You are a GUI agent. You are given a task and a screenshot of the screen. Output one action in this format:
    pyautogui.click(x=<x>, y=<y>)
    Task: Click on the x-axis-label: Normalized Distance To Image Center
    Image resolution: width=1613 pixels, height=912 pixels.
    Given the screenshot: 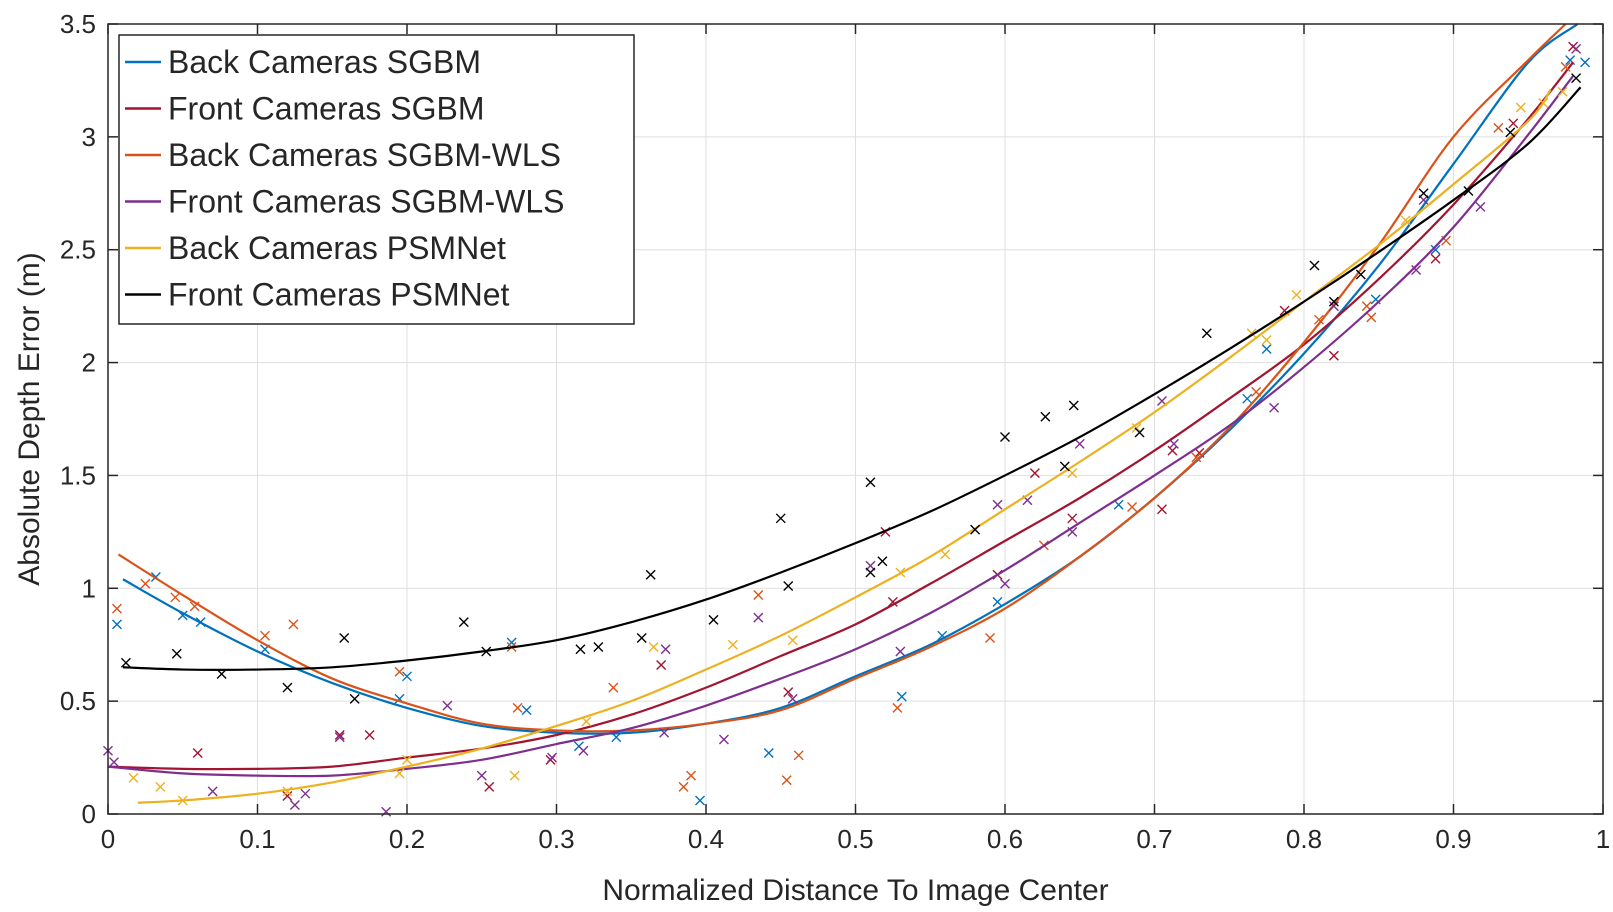 What is the action you would take?
    pyautogui.click(x=855, y=890)
    